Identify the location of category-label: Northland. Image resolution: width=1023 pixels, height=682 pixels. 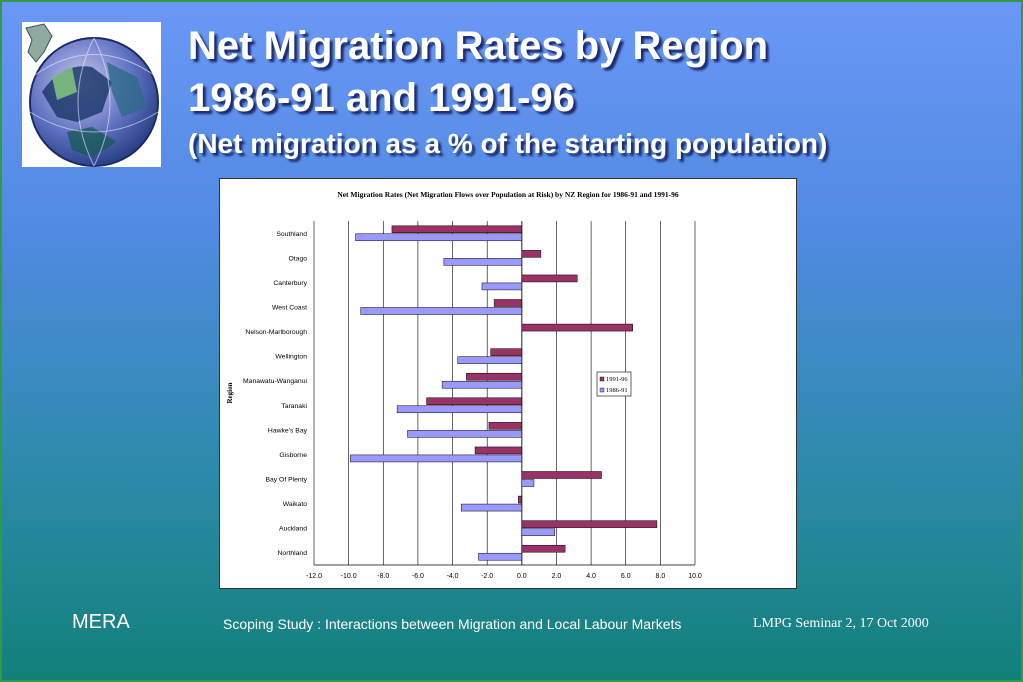
(293, 553).